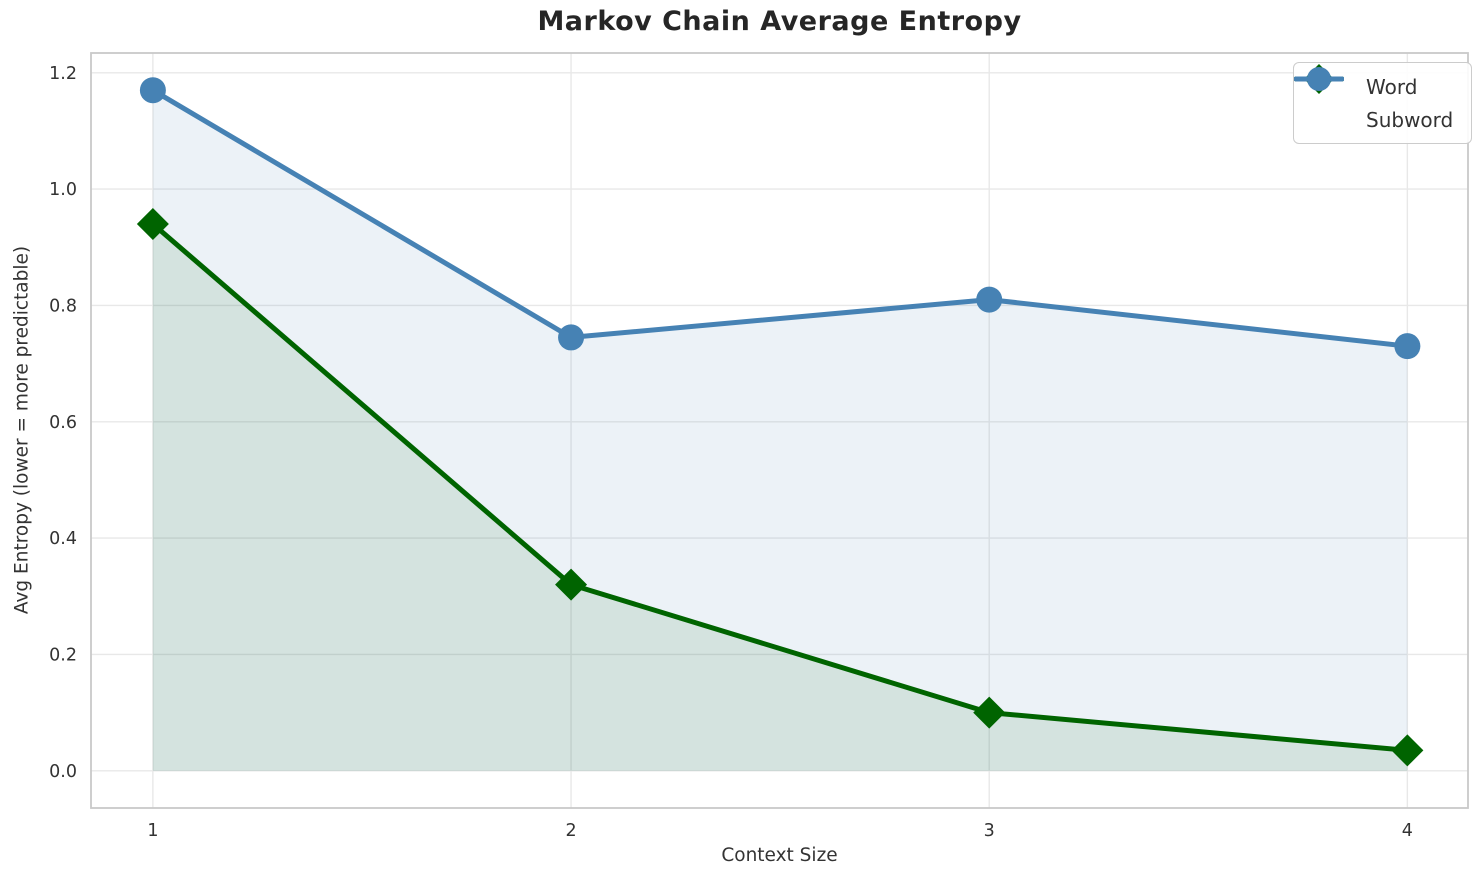 Image resolution: width=1484 pixels, height=885 pixels. Describe the element at coordinates (1374, 101) in the screenshot. I see `legend-item-subword: Subword` at that location.